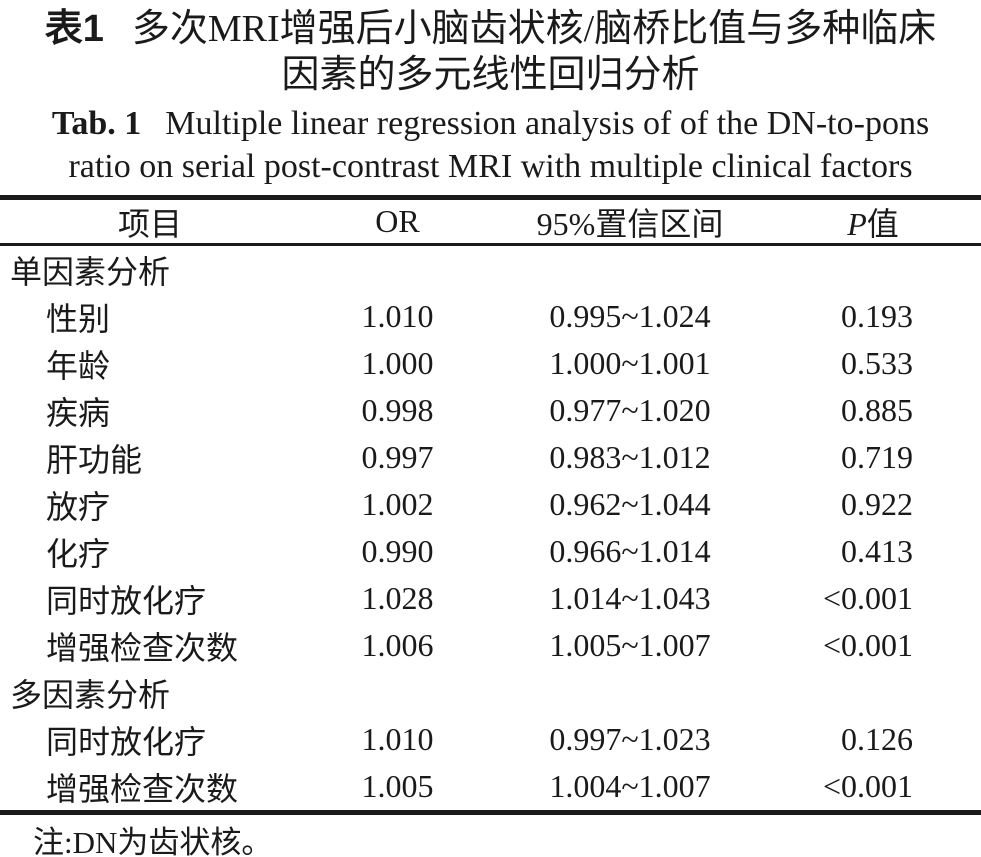  I want to click on cell-p: 0.885, so click(877, 410).